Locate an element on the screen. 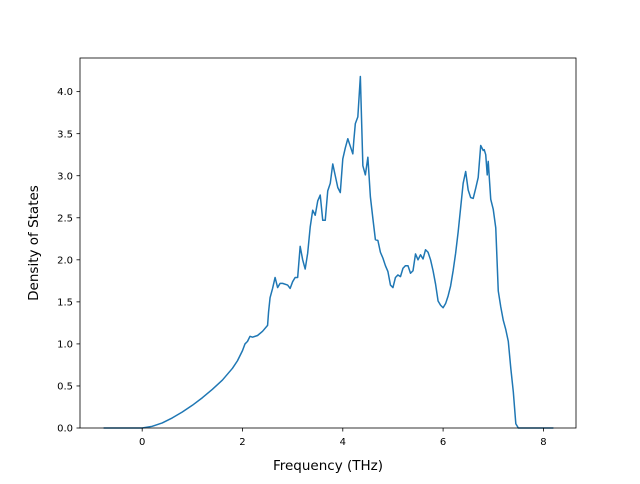 The image size is (640, 484). x-axis-label: Frequency (THz) is located at coordinates (328, 466).